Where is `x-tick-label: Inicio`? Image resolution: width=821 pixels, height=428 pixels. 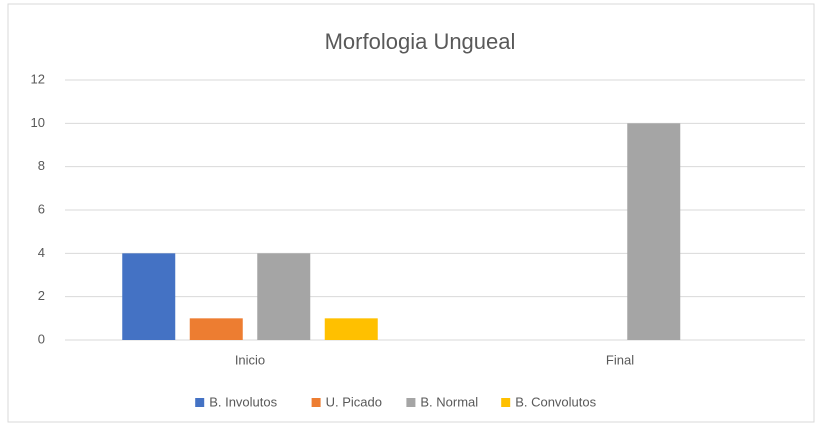 x-tick-label: Inicio is located at coordinates (250, 359).